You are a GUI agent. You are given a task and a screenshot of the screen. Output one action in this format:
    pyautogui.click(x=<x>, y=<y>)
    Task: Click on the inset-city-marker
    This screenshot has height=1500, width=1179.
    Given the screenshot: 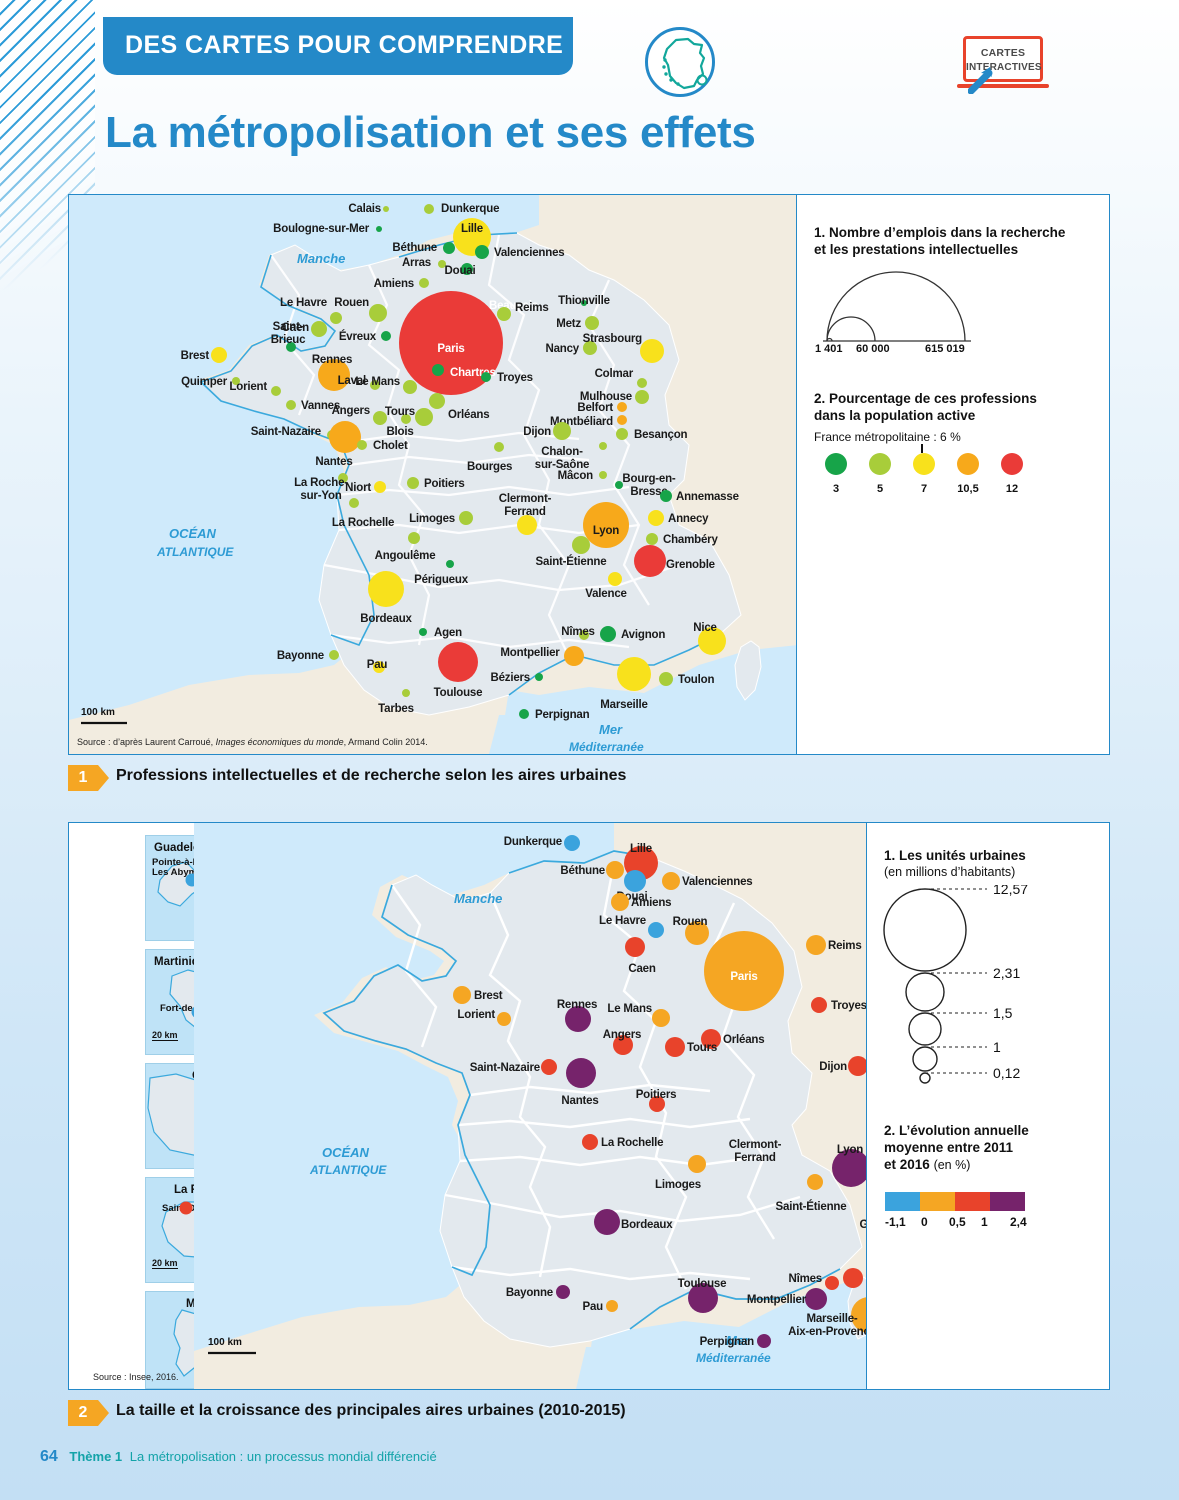 What is the action you would take?
    pyautogui.click(x=186, y=1208)
    